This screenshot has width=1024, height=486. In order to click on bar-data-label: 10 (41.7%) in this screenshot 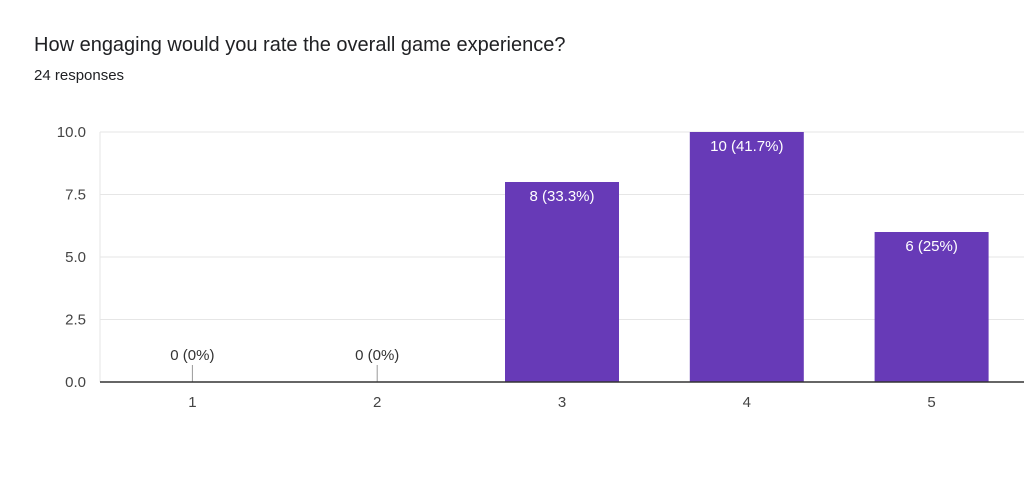, I will do `click(746, 146)`.